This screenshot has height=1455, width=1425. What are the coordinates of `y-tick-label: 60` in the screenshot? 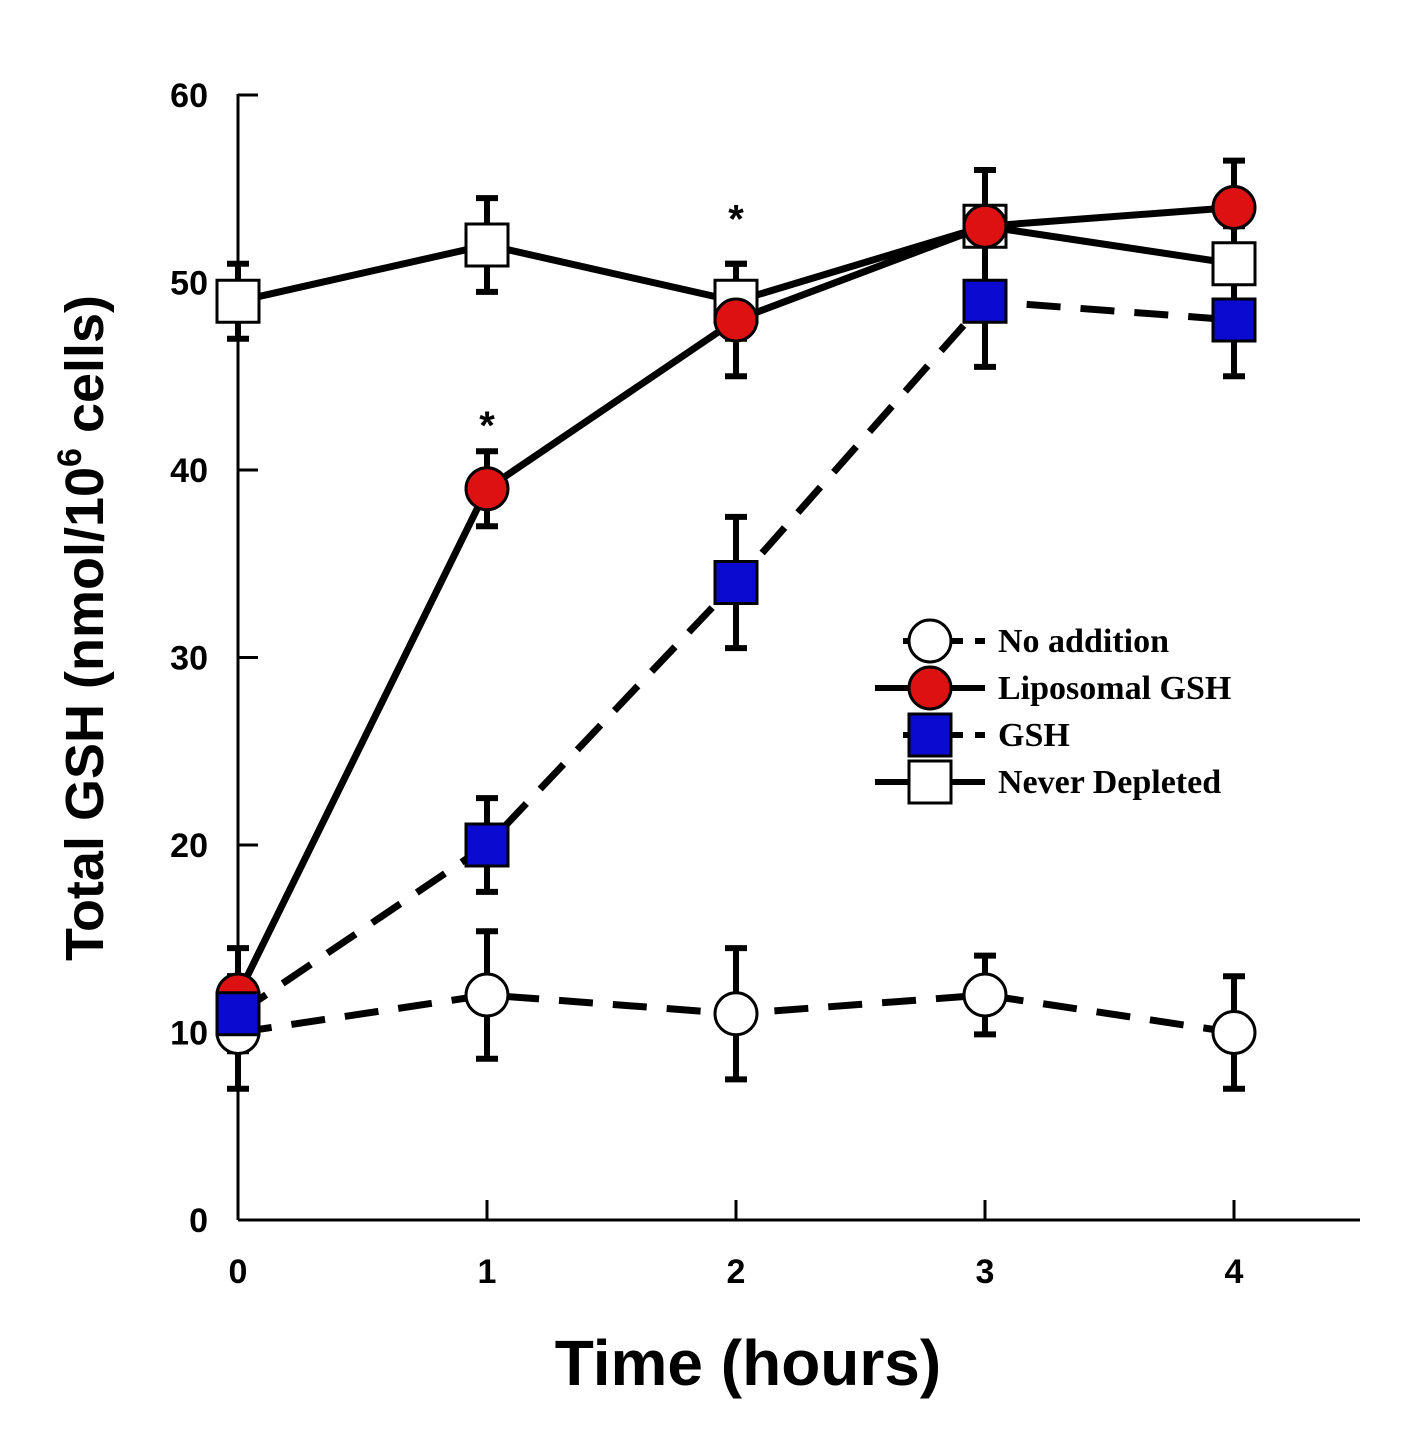 It's located at (189, 96).